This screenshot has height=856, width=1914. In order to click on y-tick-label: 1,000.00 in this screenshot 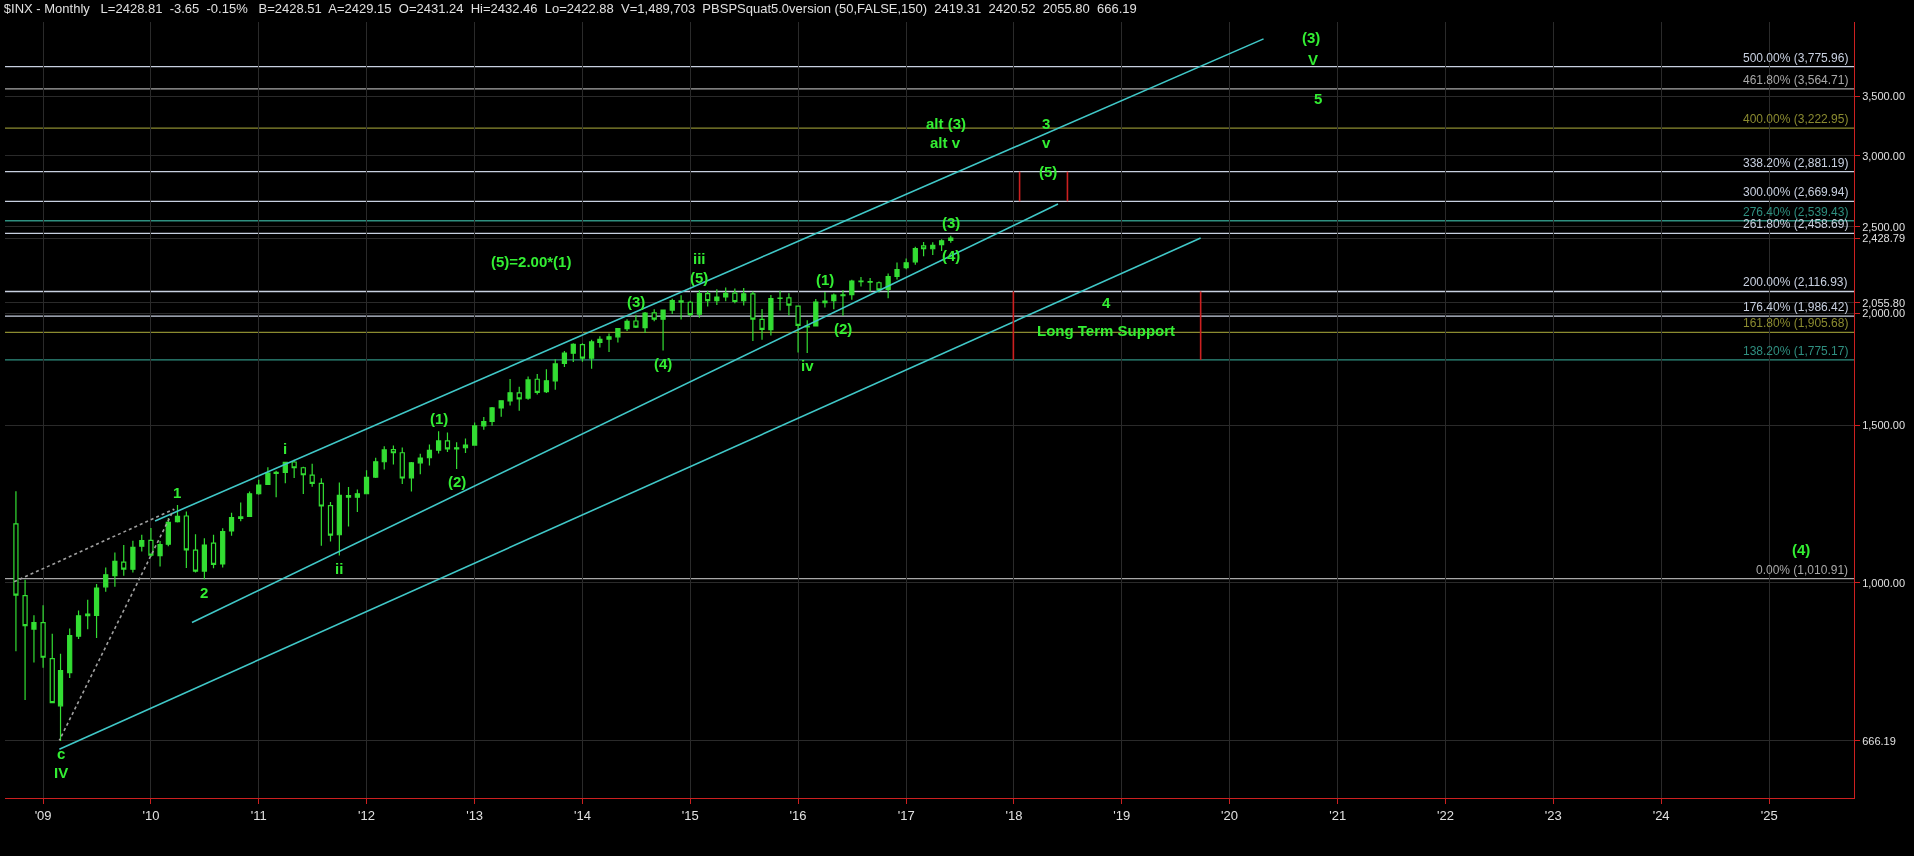, I will do `click(1884, 582)`.